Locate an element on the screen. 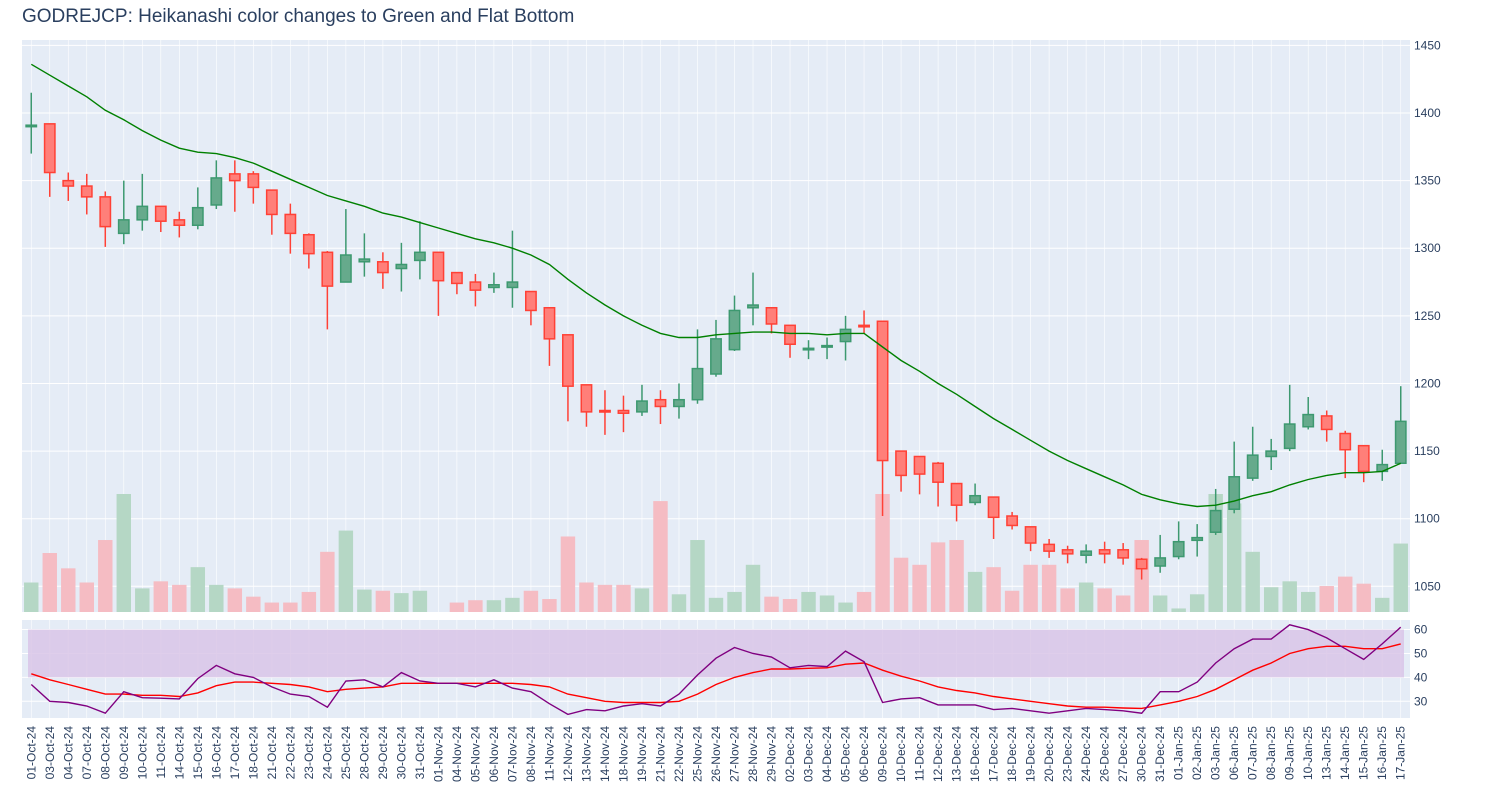  date-tick-label: 06-Jan-25 is located at coordinates (1234, 753).